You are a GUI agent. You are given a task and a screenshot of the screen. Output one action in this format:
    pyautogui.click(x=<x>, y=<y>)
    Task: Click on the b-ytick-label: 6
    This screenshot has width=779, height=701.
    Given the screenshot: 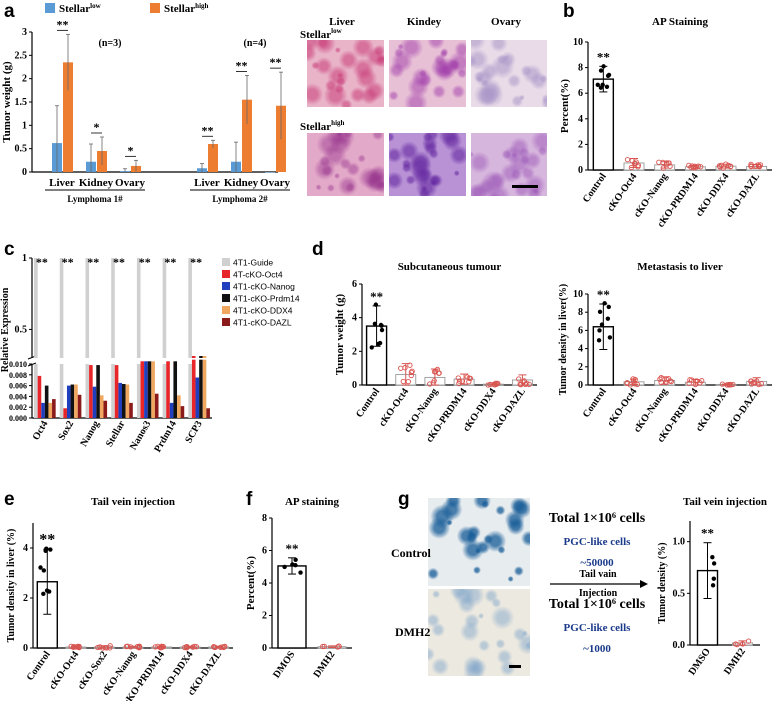 What is the action you would take?
    pyautogui.click(x=580, y=93)
    